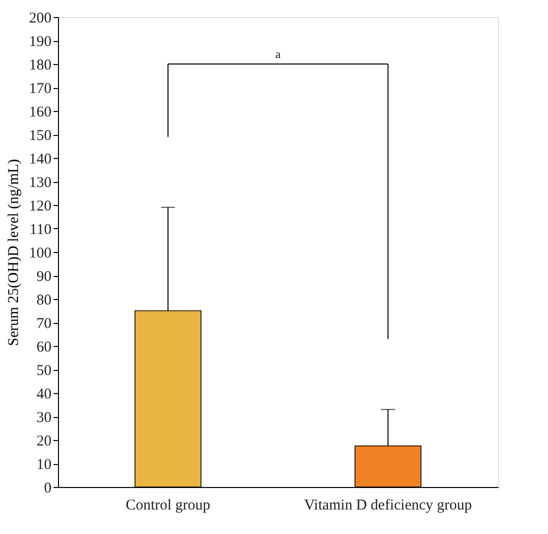  Describe the element at coordinates (44, 277) in the screenshot. I see `y-tick-label: 90` at that location.